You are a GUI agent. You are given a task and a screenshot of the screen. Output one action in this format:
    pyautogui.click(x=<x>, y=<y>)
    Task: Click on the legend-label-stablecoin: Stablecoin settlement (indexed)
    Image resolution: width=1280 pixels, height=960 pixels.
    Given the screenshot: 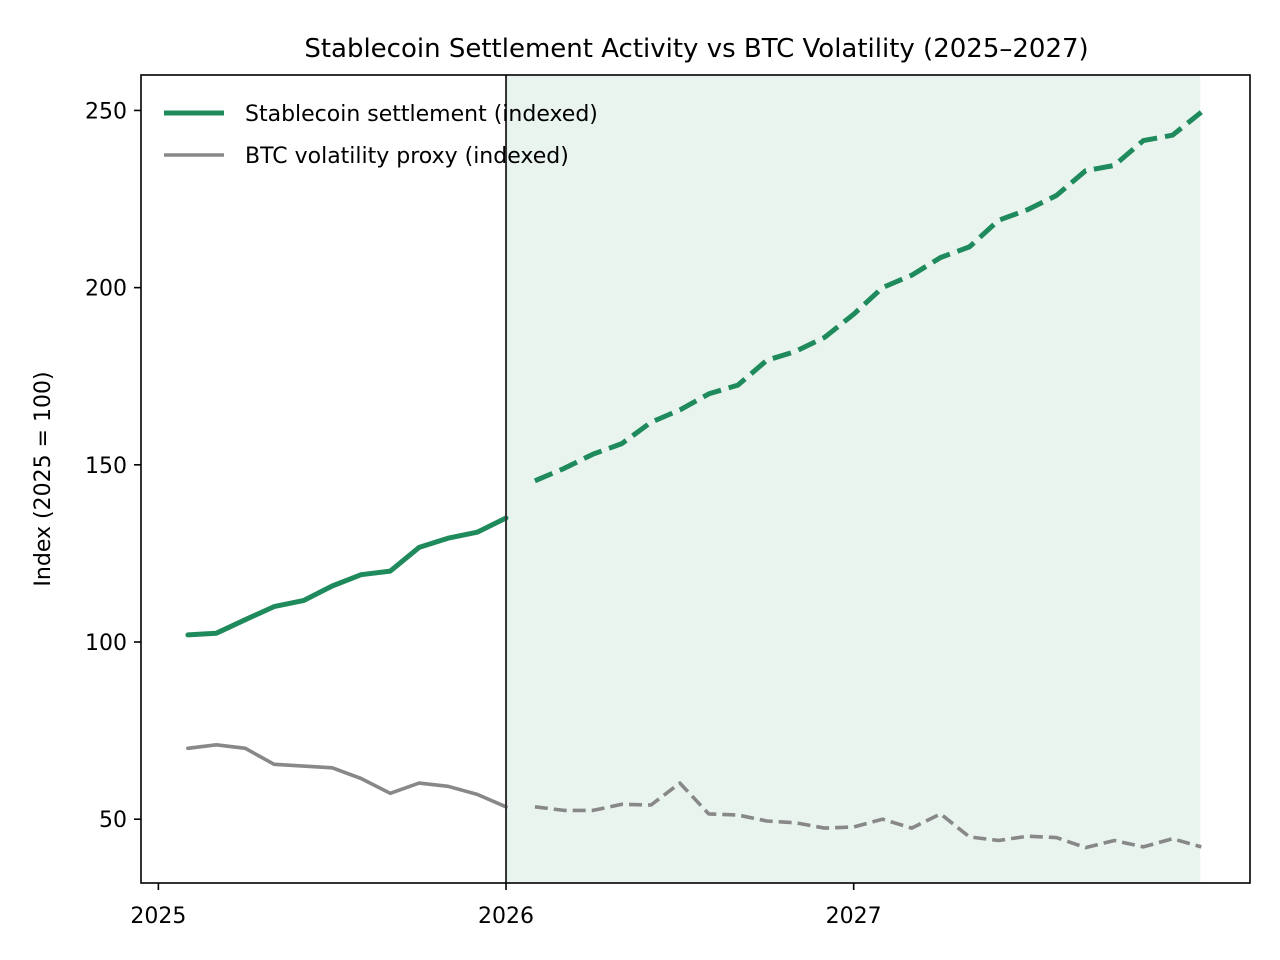 What is the action you would take?
    pyautogui.click(x=421, y=114)
    